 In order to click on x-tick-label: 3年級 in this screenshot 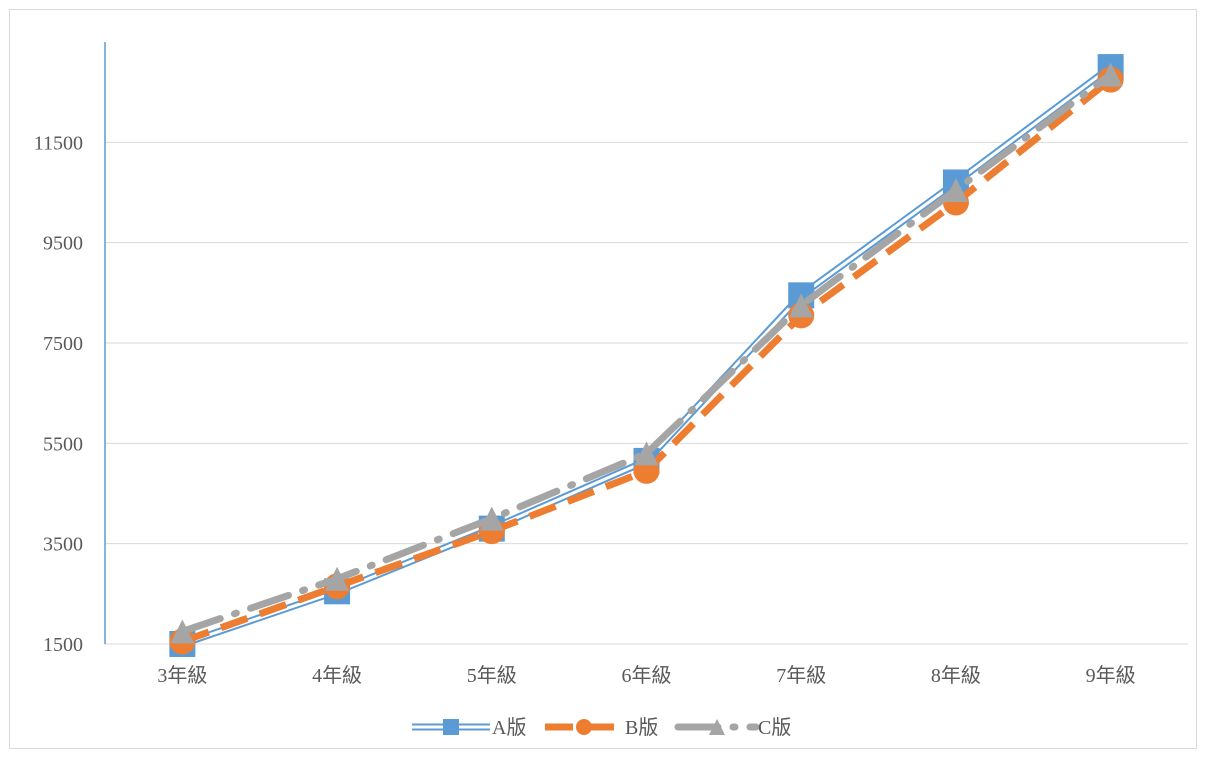, I will do `click(182, 675)`.